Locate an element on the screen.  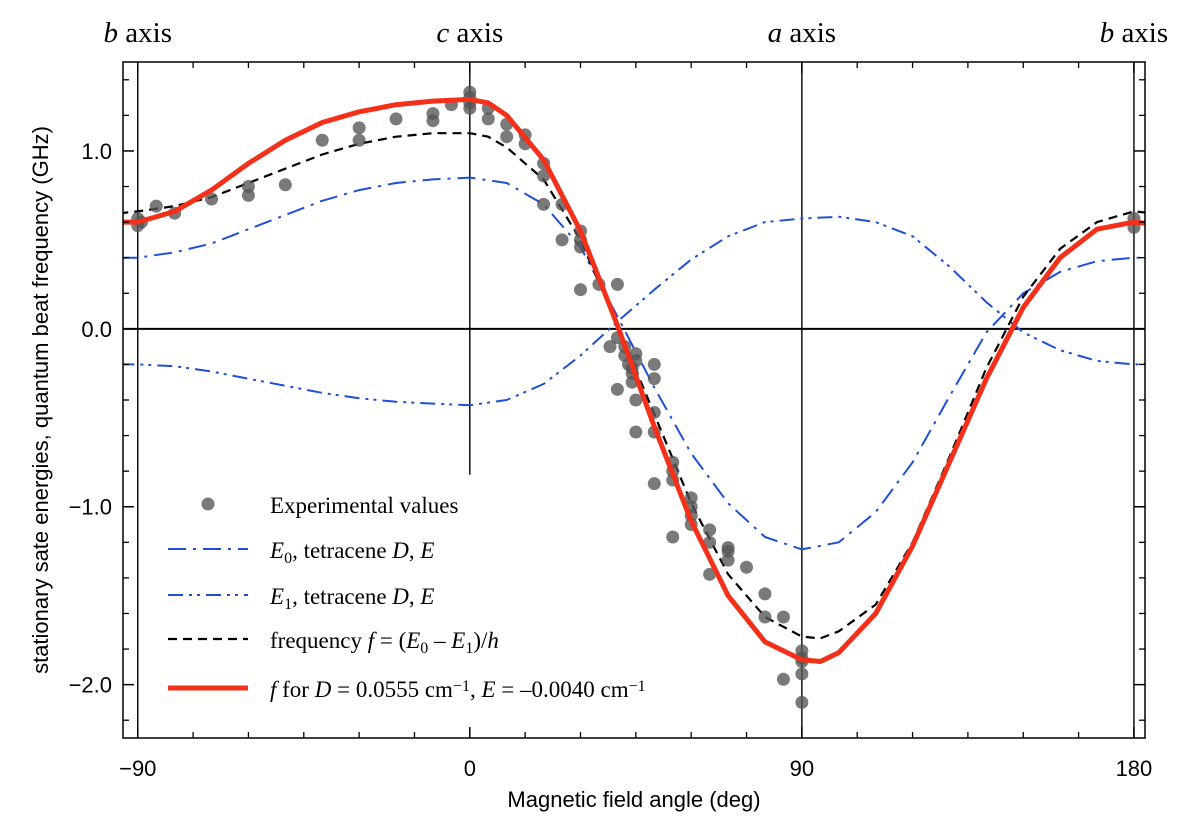
axis-direction-label: c axis is located at coordinates (469, 33).